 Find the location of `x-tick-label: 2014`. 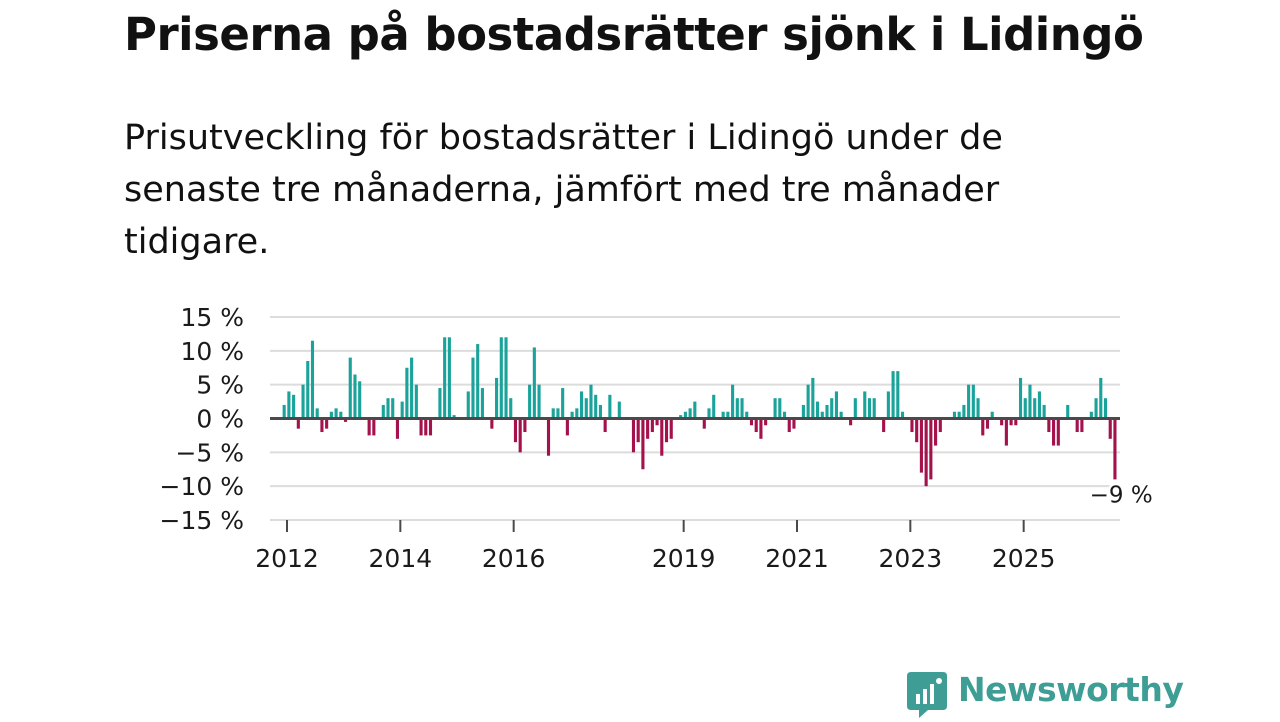

x-tick-label: 2014 is located at coordinates (401, 558).